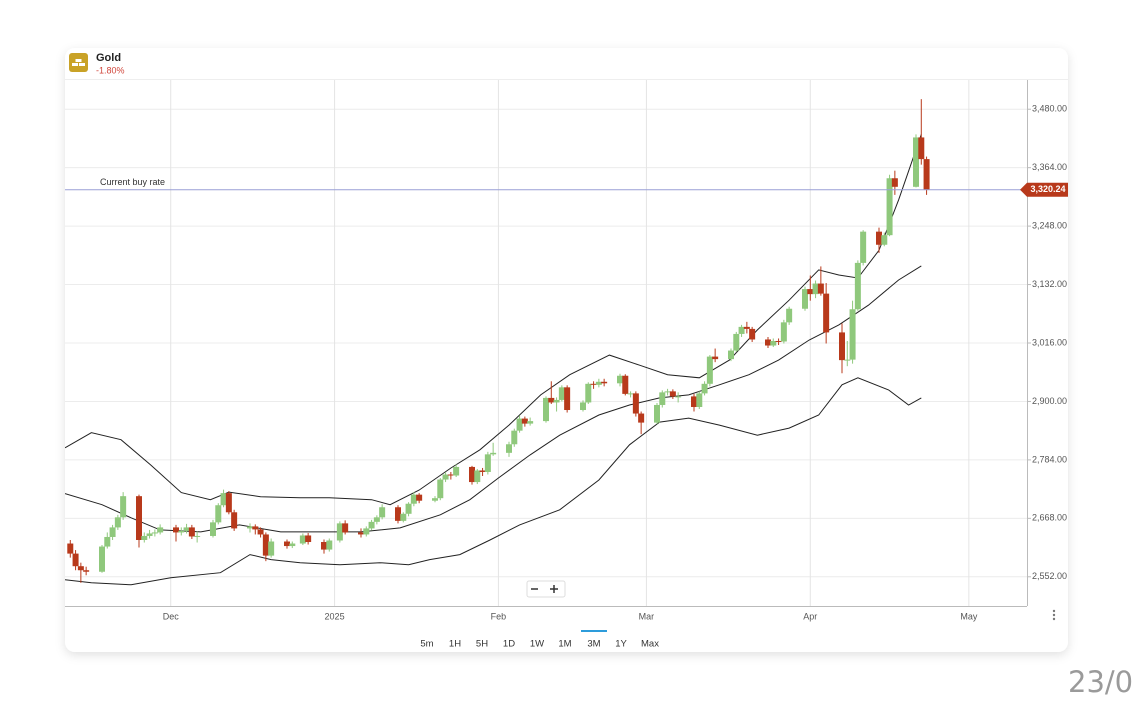 The image size is (1134, 726). What do you see at coordinates (969, 616) in the screenshot?
I see `x-tick-label: May` at bounding box center [969, 616].